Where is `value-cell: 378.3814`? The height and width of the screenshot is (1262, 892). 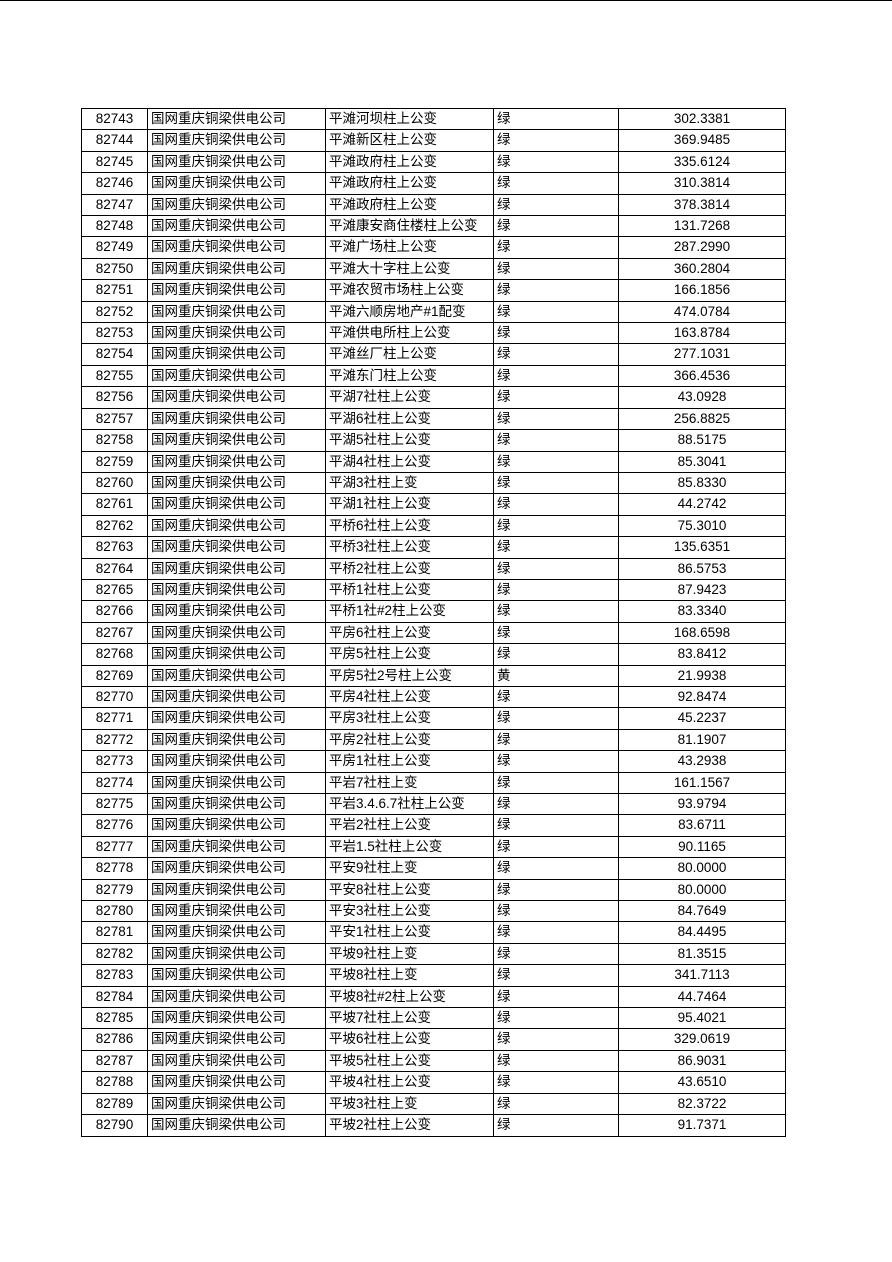
value-cell: 378.3814 is located at coordinates (702, 205).